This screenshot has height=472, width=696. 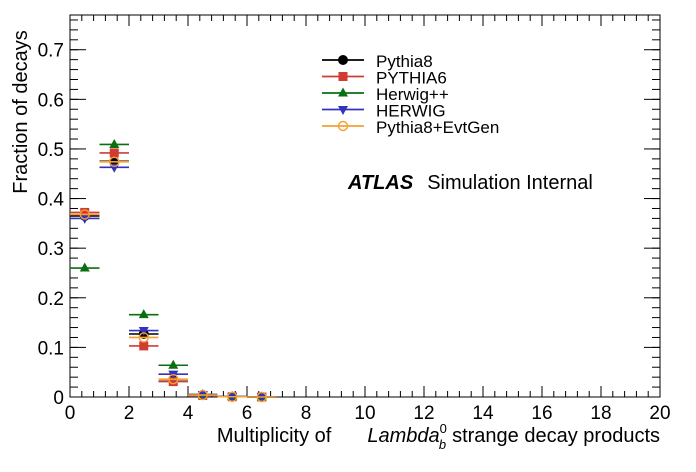 I want to click on x-tick-label: 10, so click(x=364, y=413).